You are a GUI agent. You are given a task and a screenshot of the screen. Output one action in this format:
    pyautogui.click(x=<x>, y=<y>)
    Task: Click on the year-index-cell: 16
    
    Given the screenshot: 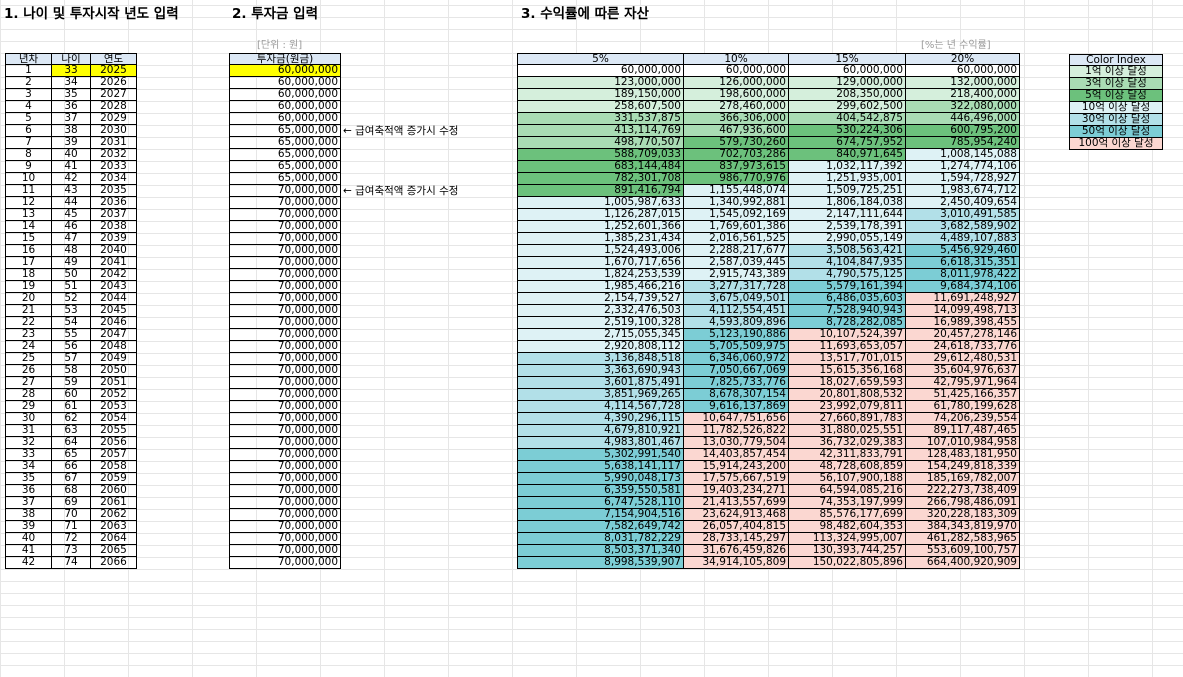 What is the action you would take?
    pyautogui.click(x=28, y=251)
    